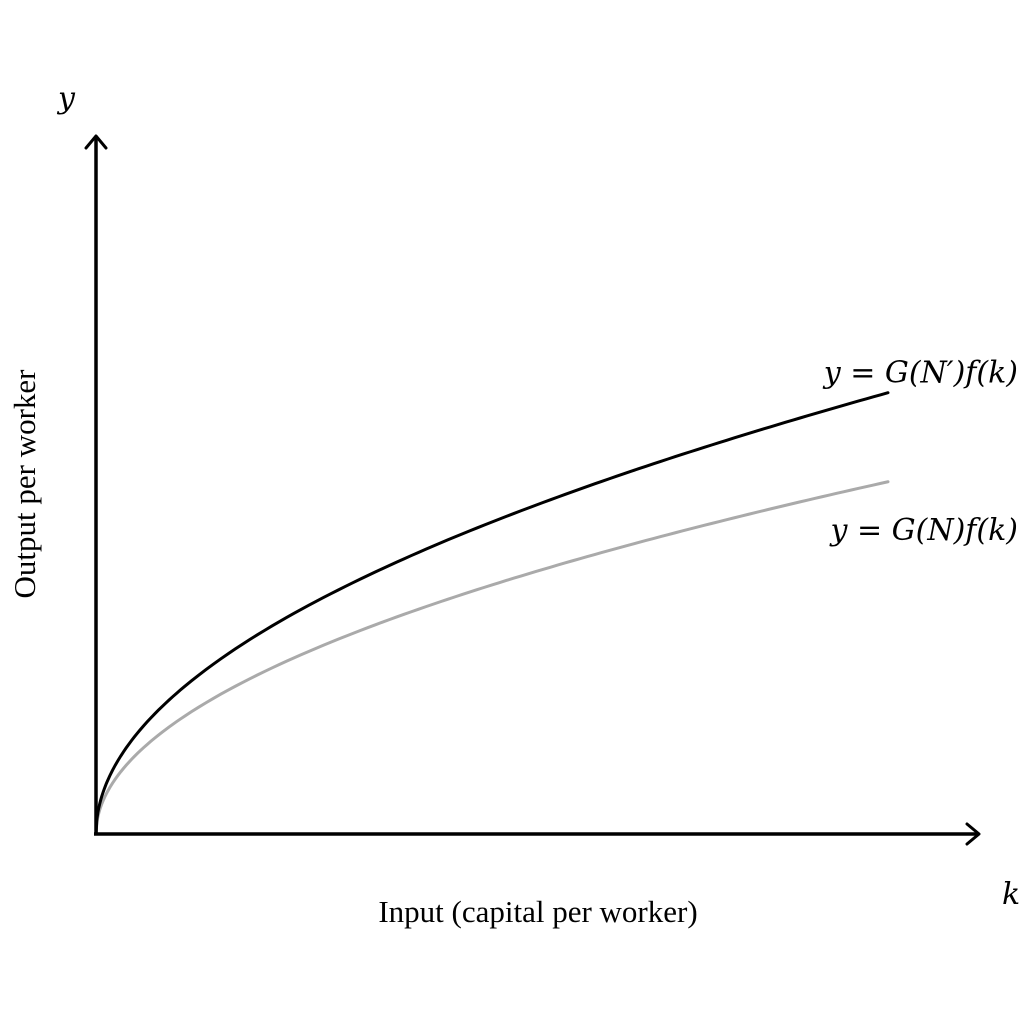  I want to click on x-axis-label: Input (capital per worker), so click(537, 911).